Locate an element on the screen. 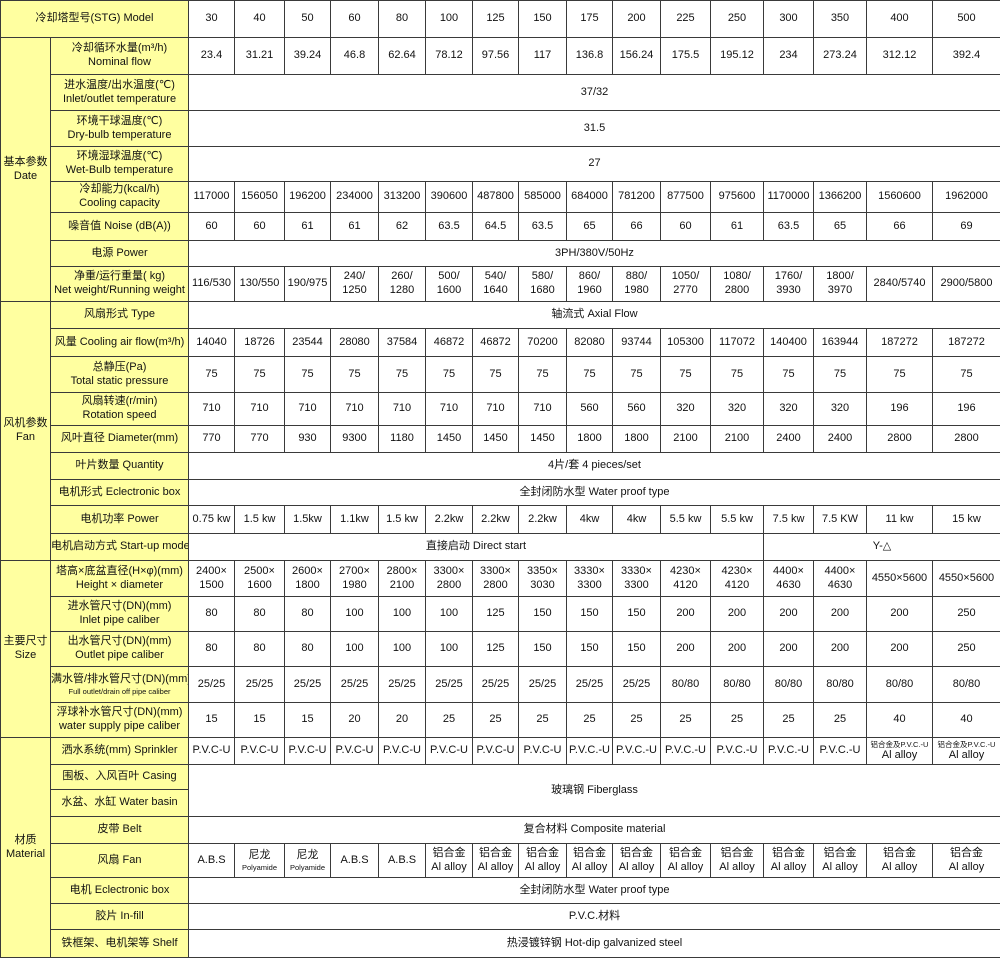 The width and height of the screenshot is (1000, 958). cell-line: 塔高×底盆直径(H×φ)(mm) is located at coordinates (119, 572).